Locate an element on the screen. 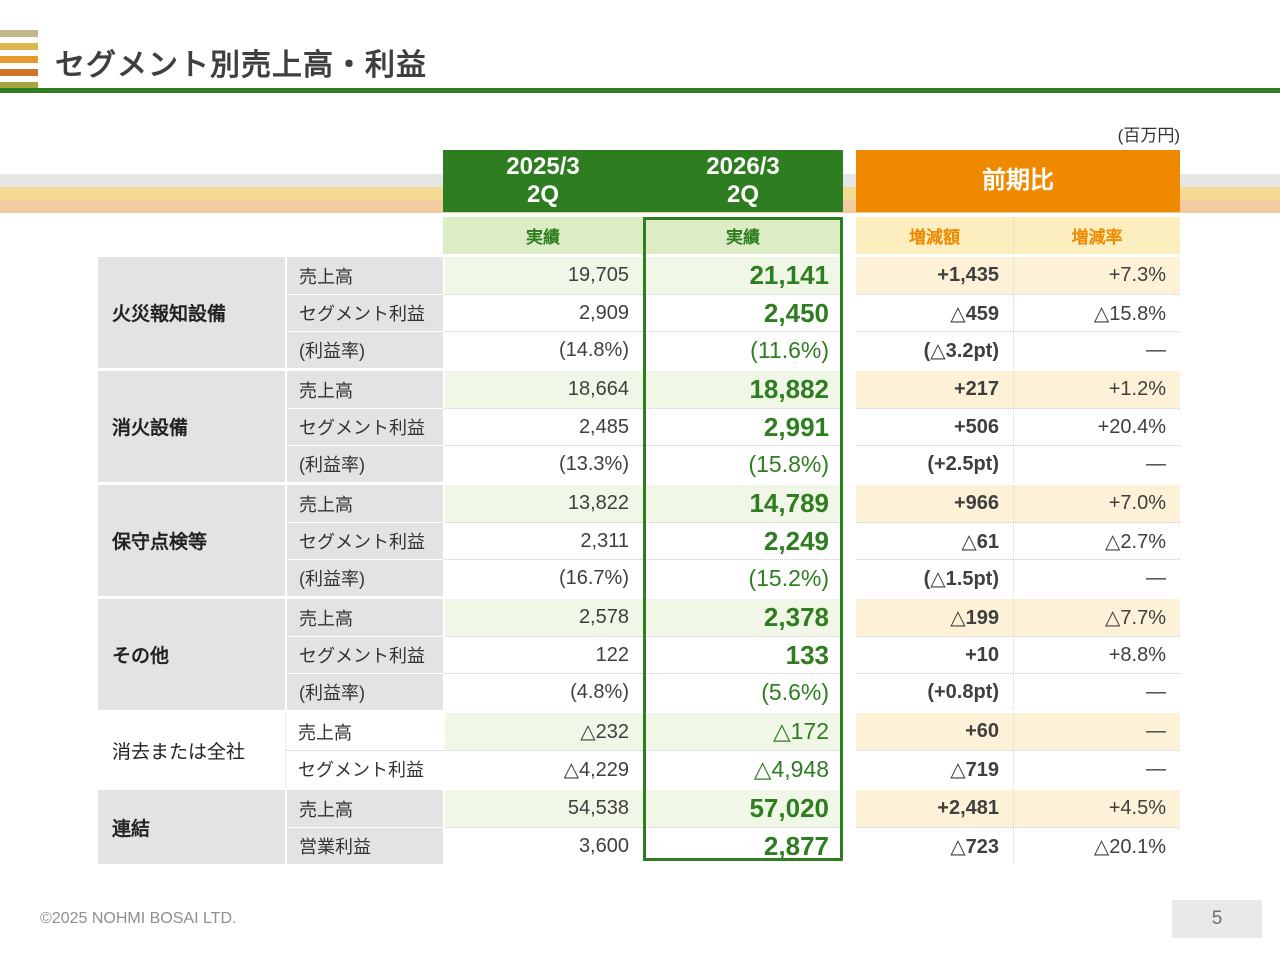 The image size is (1280, 960). current-period-value: (11.6%) is located at coordinates (743, 349).